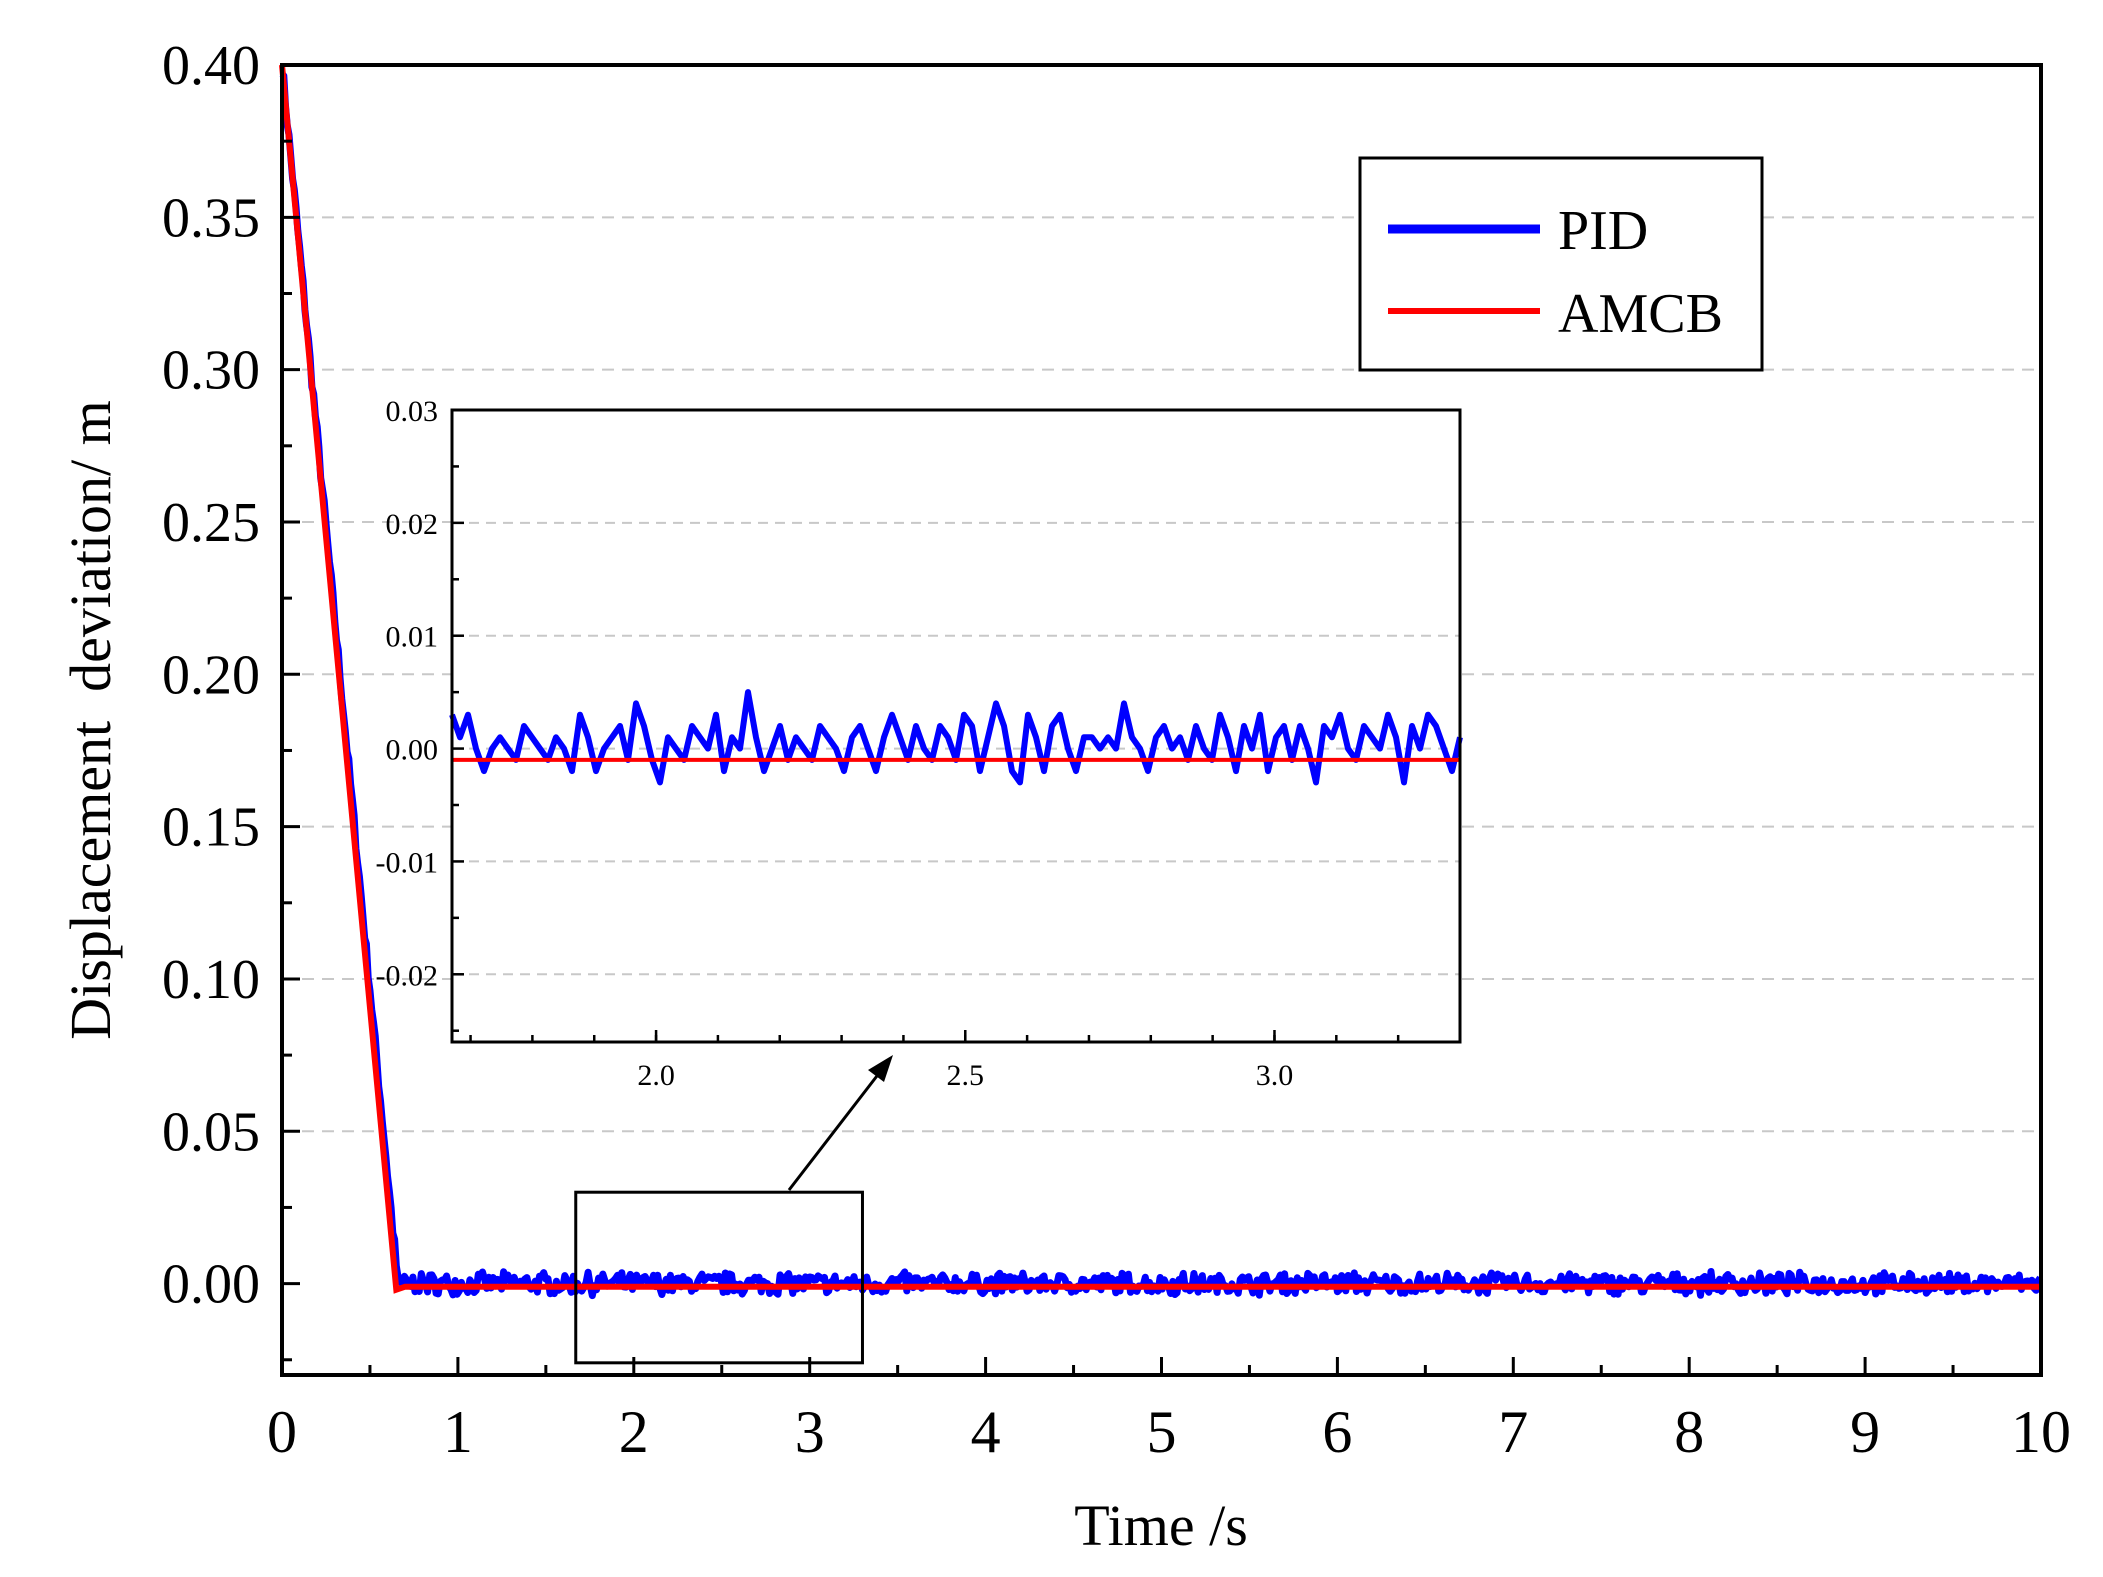 The image size is (2103, 1577). Describe the element at coordinates (407, 862) in the screenshot. I see `inset-y-tick-label: -0.01` at that location.